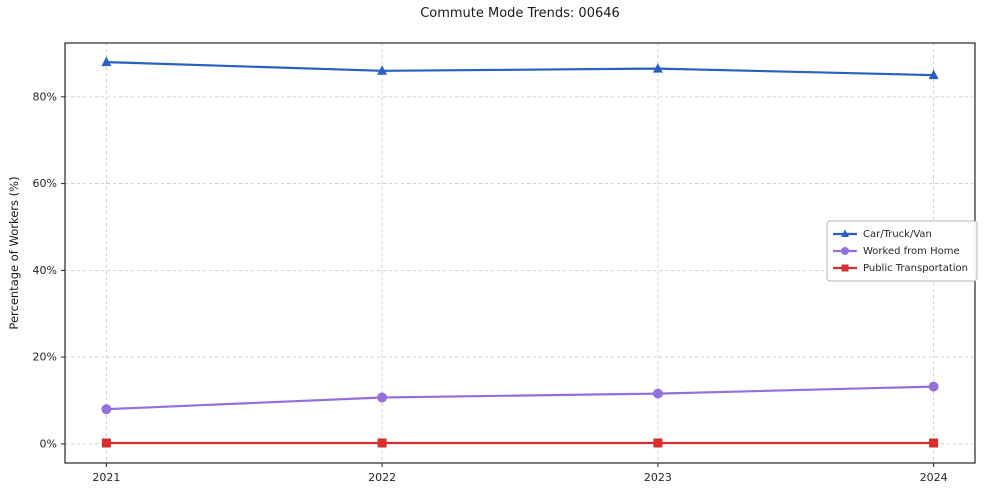 This screenshot has height=490, width=990. Describe the element at coordinates (520, 443) in the screenshot. I see `series-markers-public-transportation` at that location.